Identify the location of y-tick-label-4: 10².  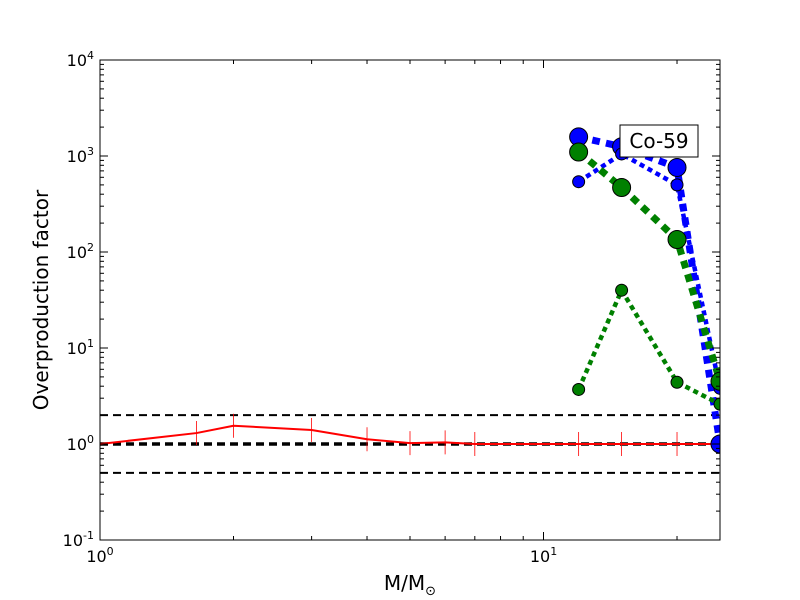
(80, 251).